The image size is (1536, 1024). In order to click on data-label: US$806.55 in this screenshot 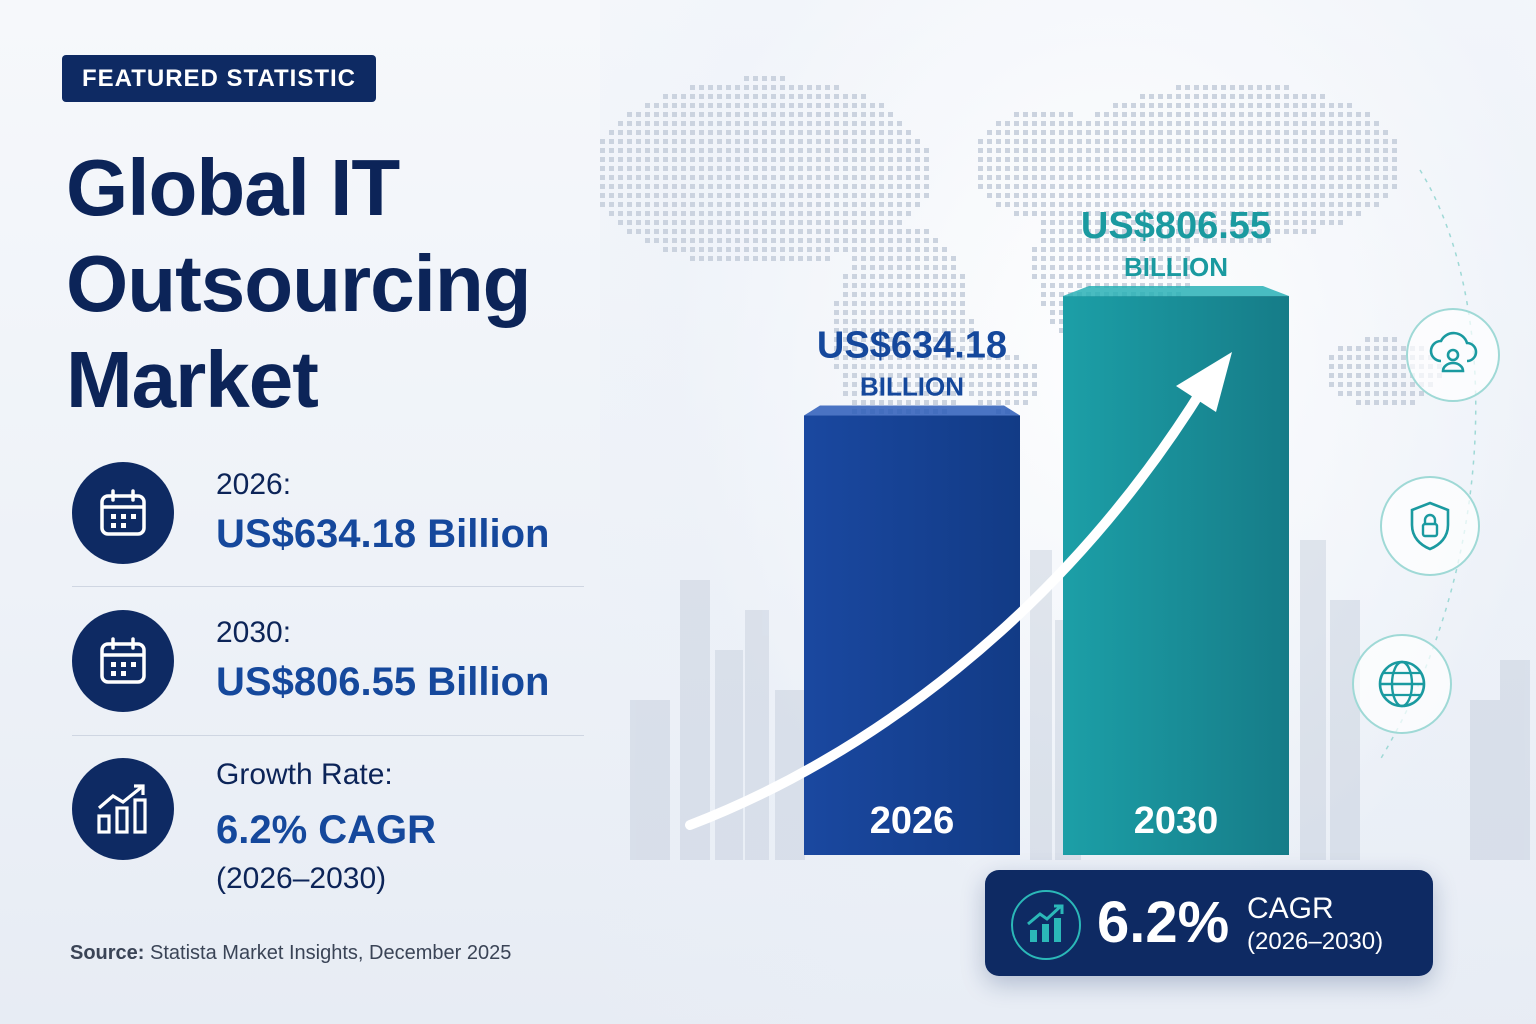, I will do `click(1176, 226)`.